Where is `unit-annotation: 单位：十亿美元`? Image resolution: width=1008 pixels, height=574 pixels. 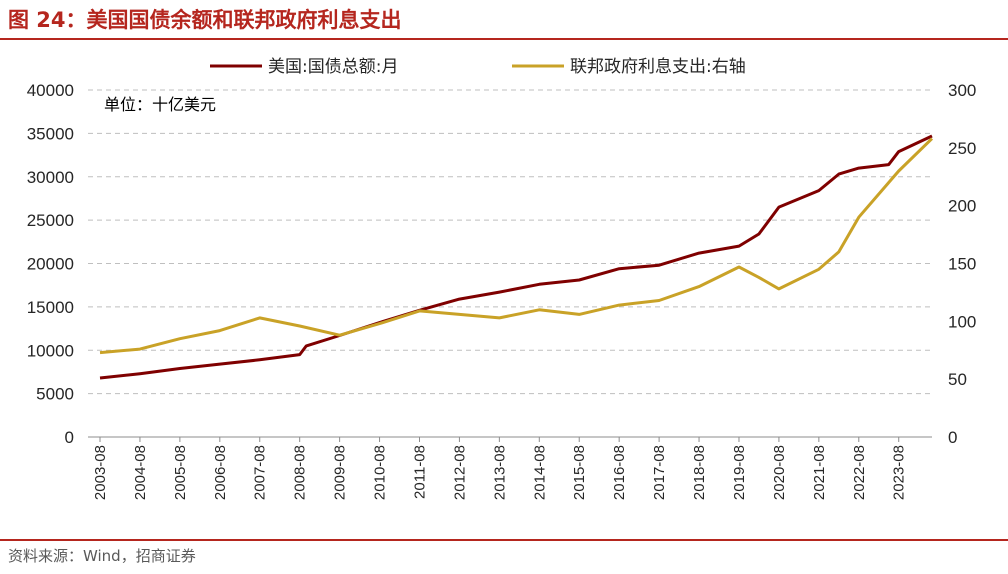 unit-annotation: 单位：十亿美元 is located at coordinates (160, 104).